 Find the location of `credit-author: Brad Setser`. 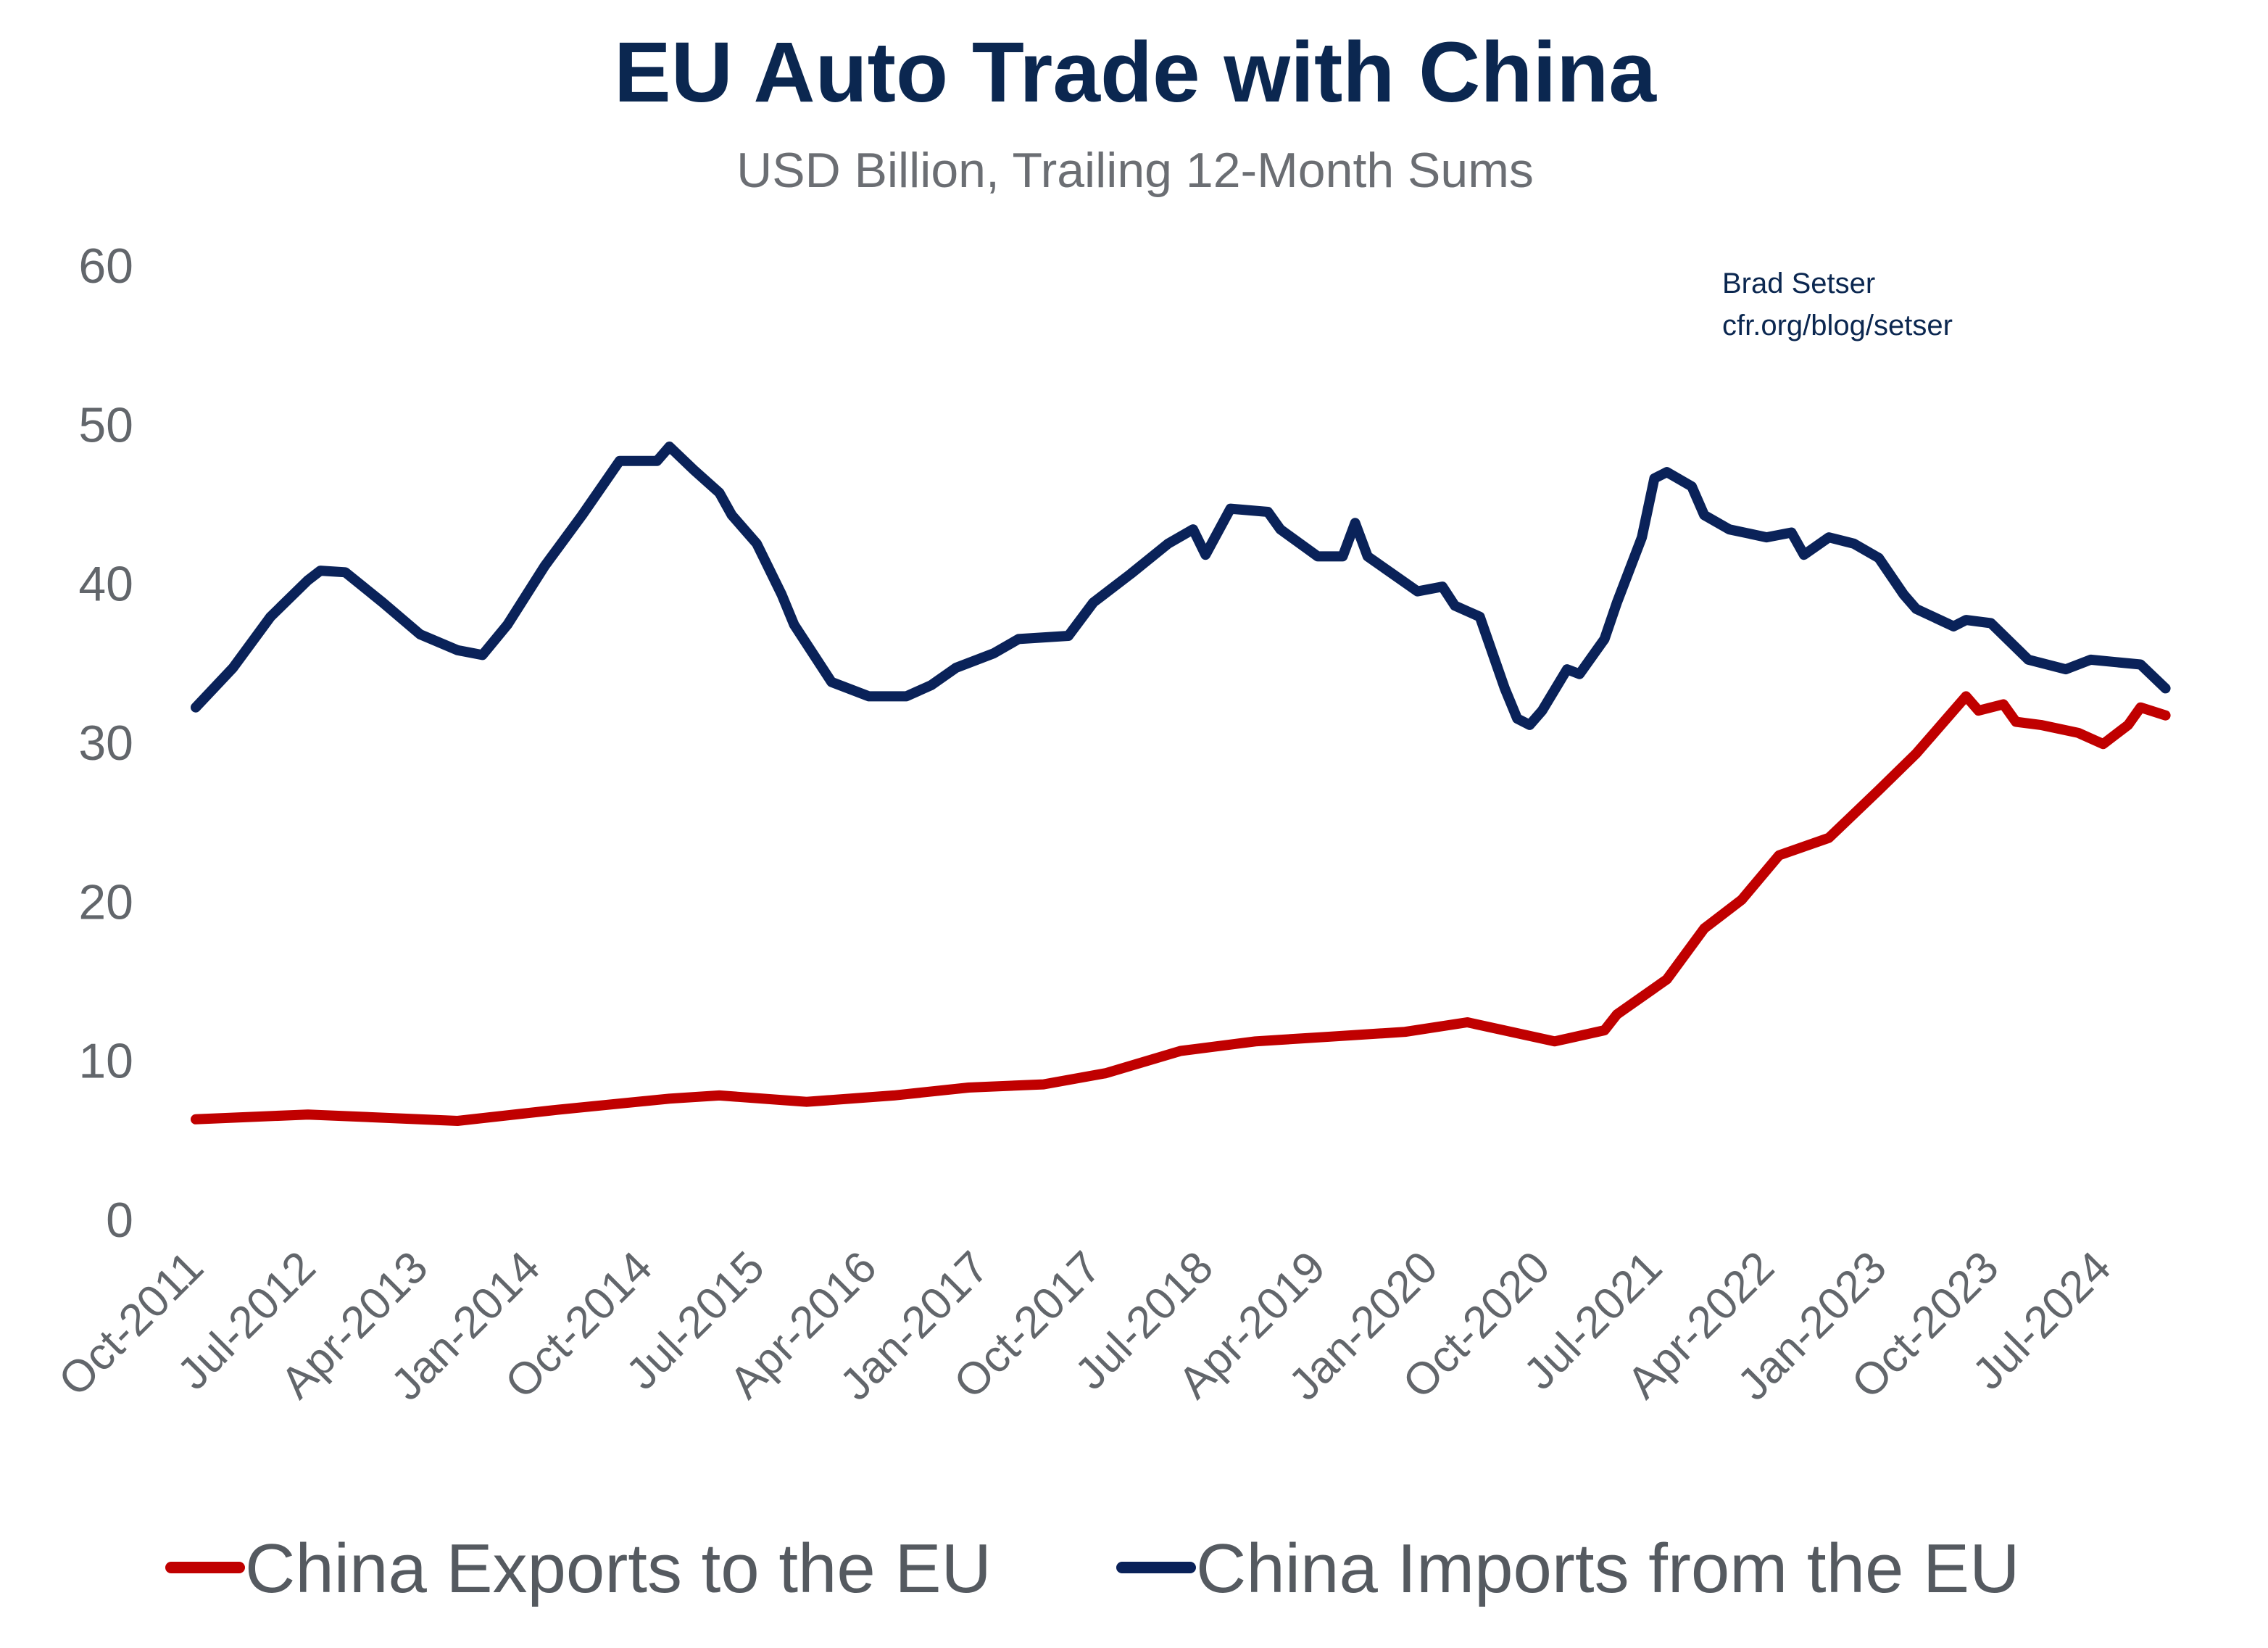

credit-author: Brad Setser is located at coordinates (1798, 283).